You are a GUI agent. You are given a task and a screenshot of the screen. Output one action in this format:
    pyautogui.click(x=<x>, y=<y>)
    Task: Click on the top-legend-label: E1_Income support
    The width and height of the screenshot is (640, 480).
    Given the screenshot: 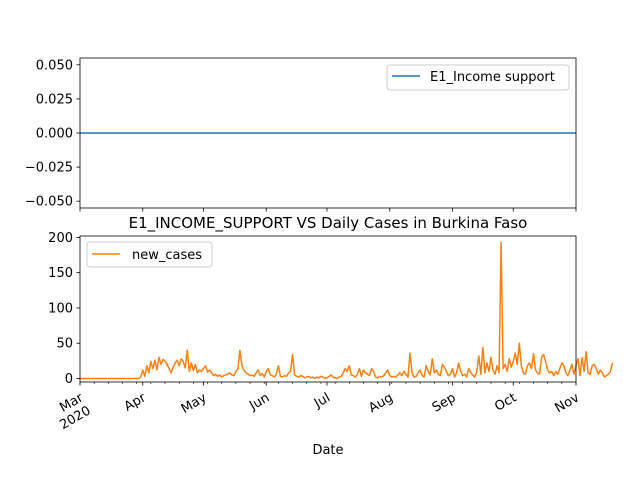 What is the action you would take?
    pyautogui.click(x=492, y=77)
    